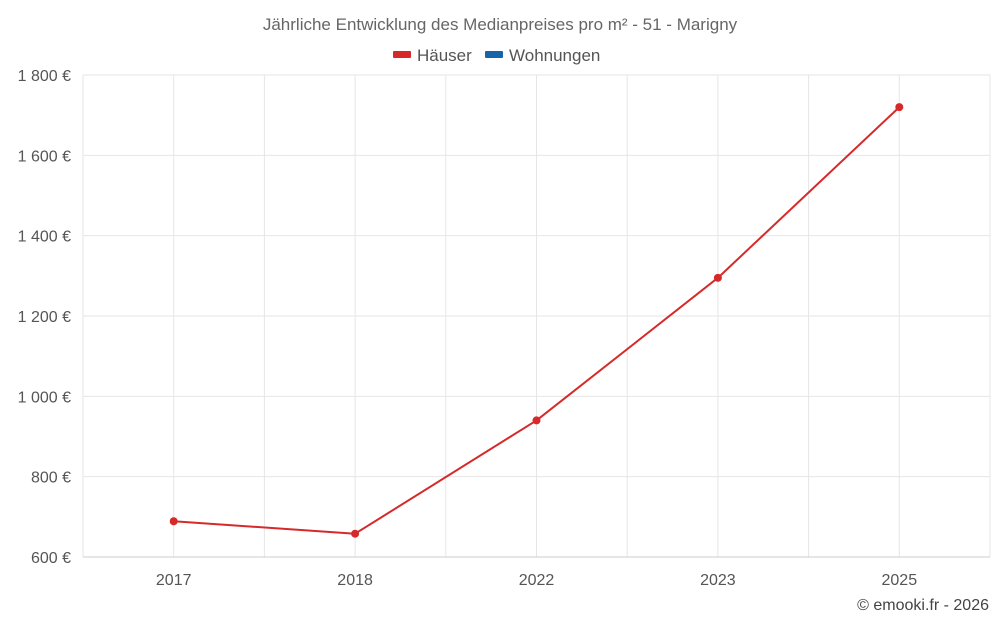 The height and width of the screenshot is (625, 1000). What do you see at coordinates (923, 605) in the screenshot?
I see `credit-text: © emooki.fr - 2026` at bounding box center [923, 605].